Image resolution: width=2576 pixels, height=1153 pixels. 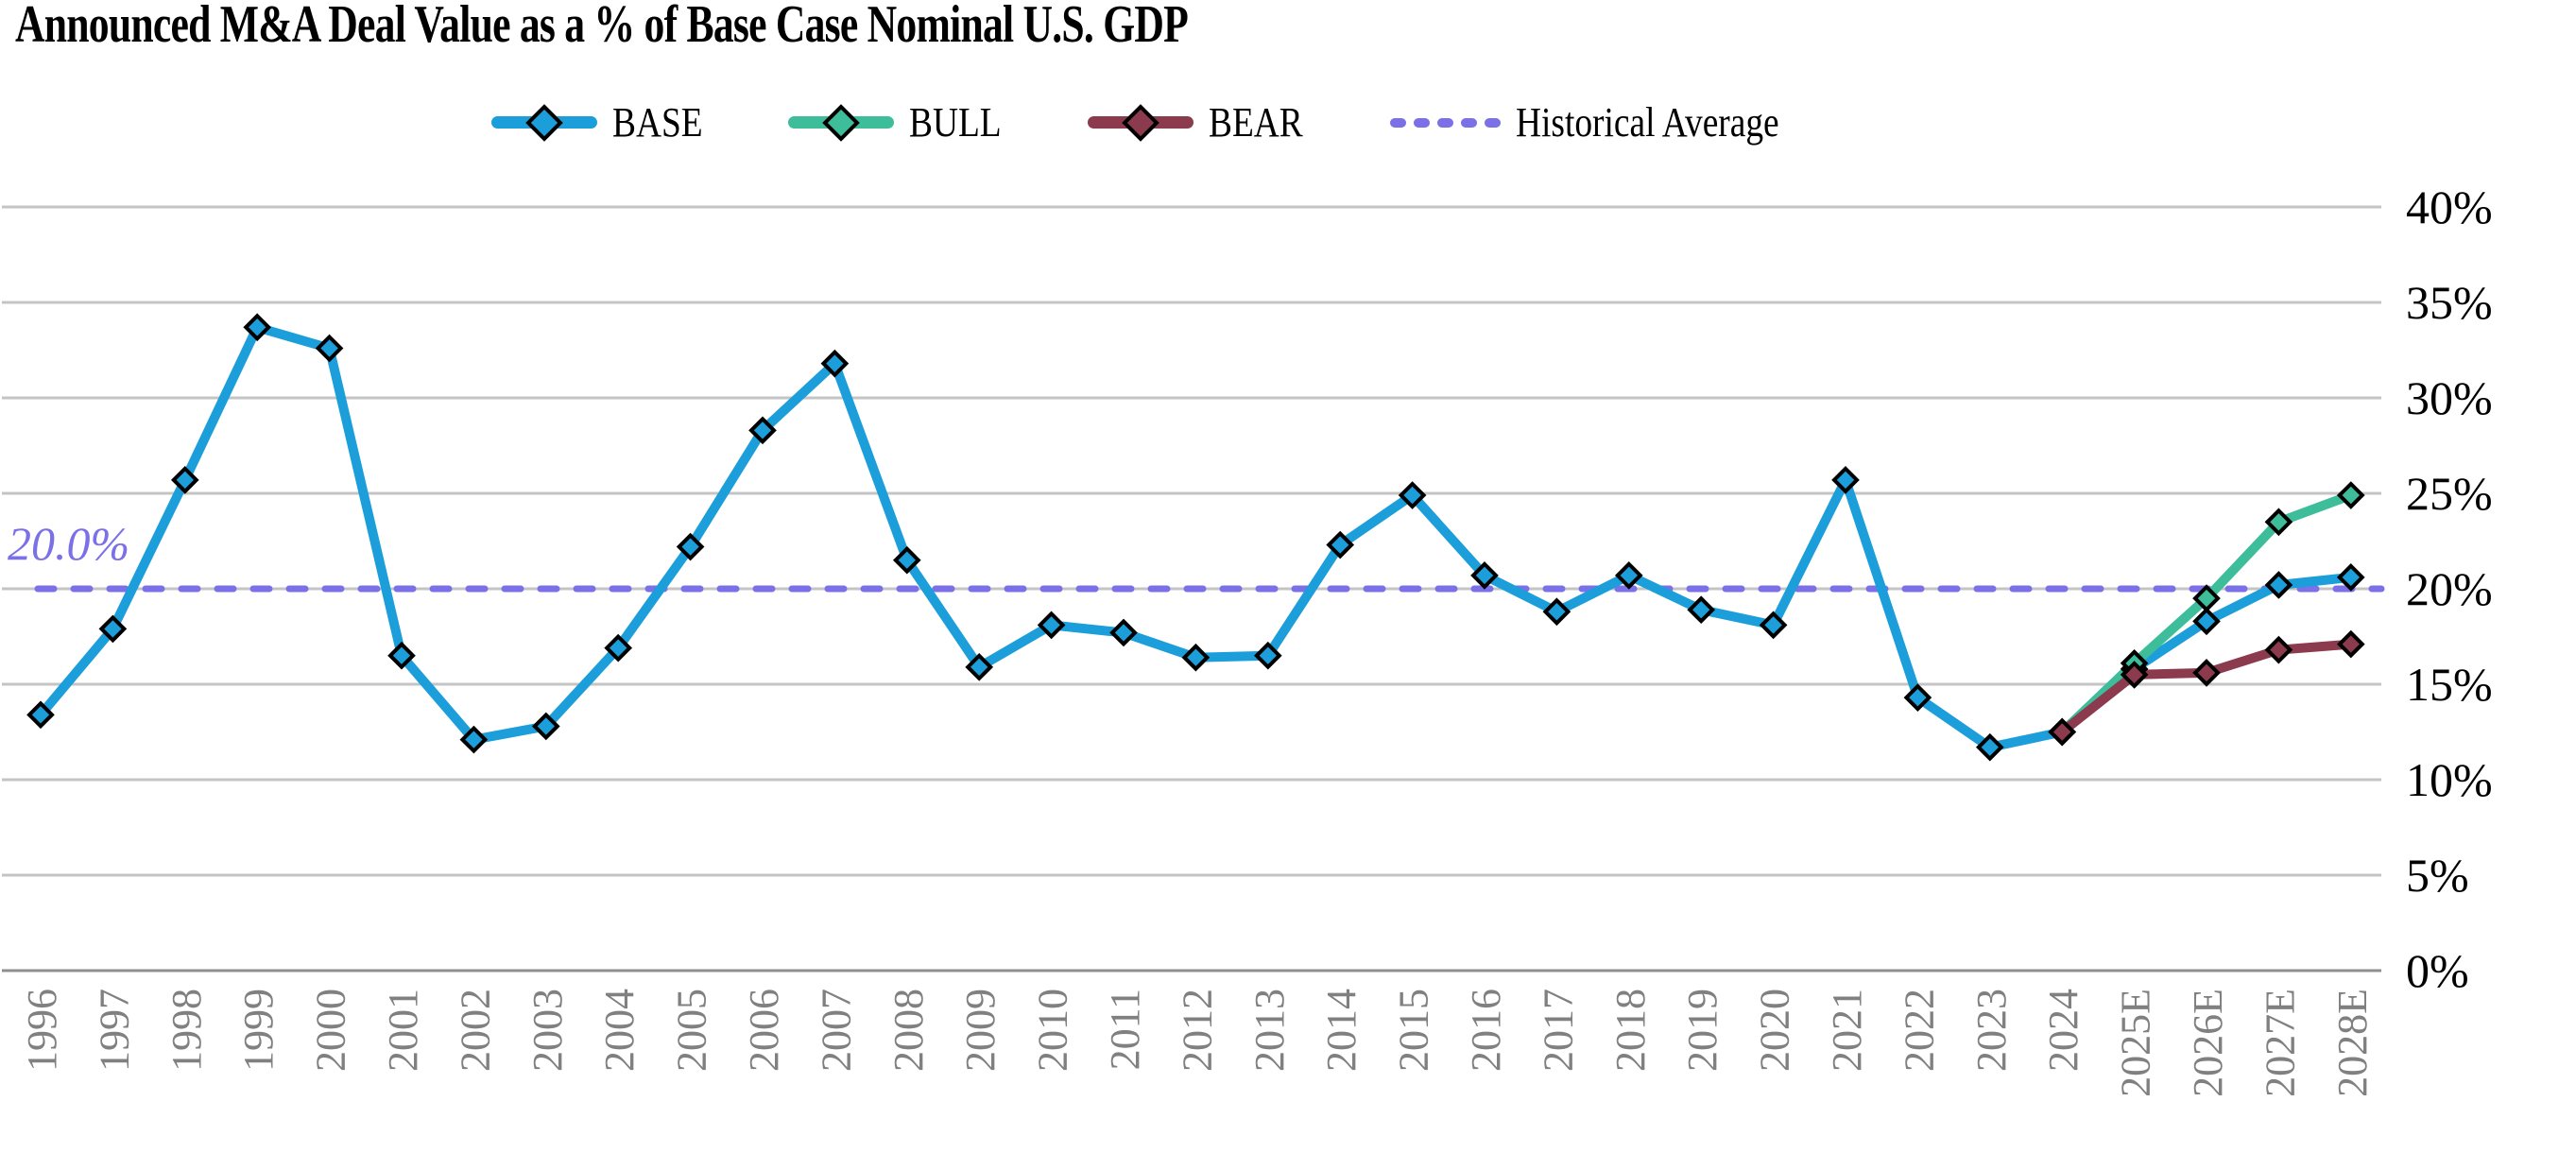 What do you see at coordinates (1125, 1029) in the screenshot?
I see `x-axis-label: 2011` at bounding box center [1125, 1029].